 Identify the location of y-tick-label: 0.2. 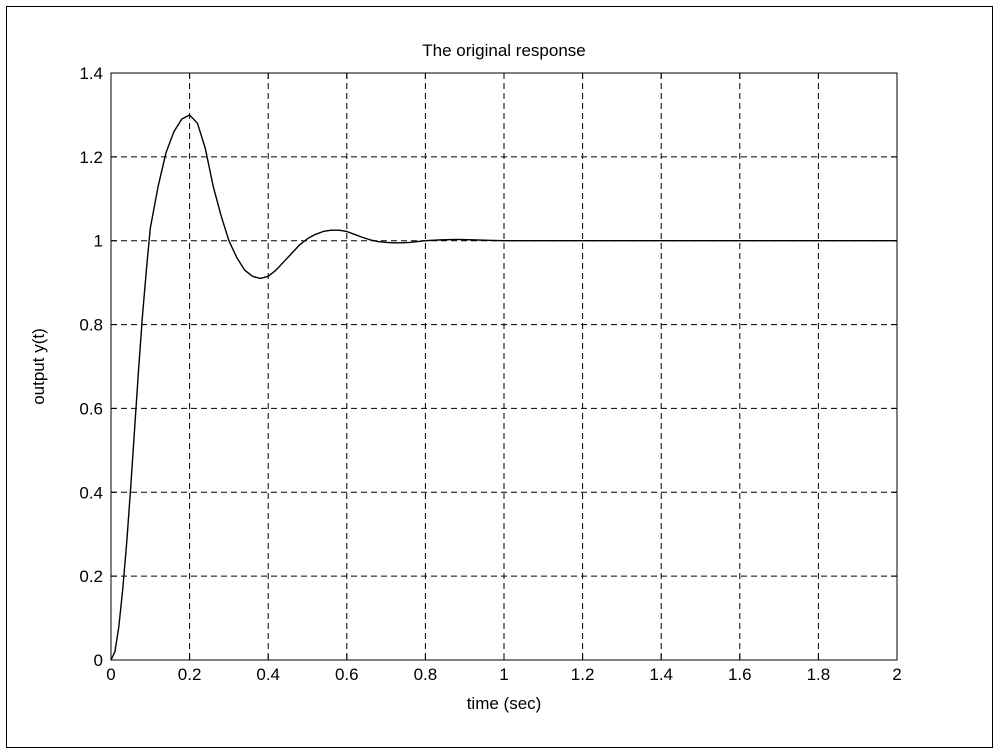
(91, 576).